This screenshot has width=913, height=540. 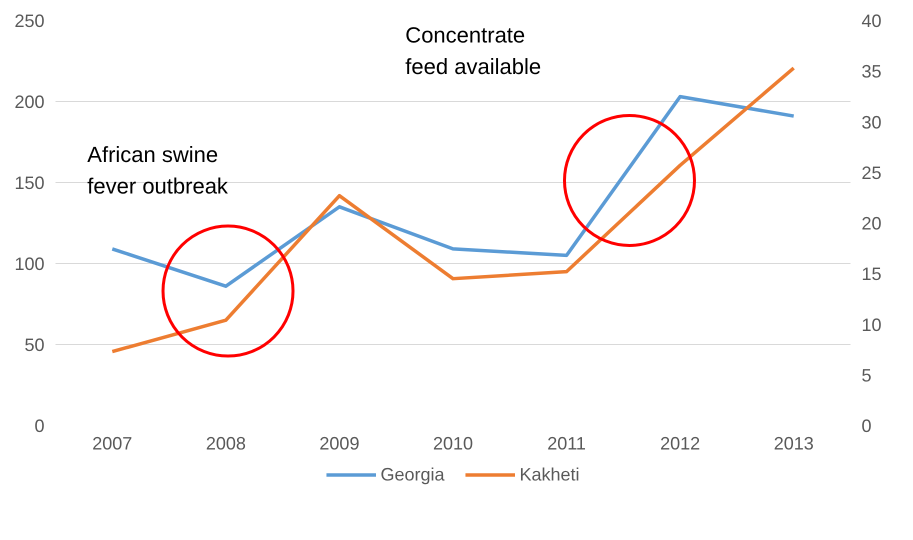 I want to click on y2-tick-label: 0, so click(x=867, y=426).